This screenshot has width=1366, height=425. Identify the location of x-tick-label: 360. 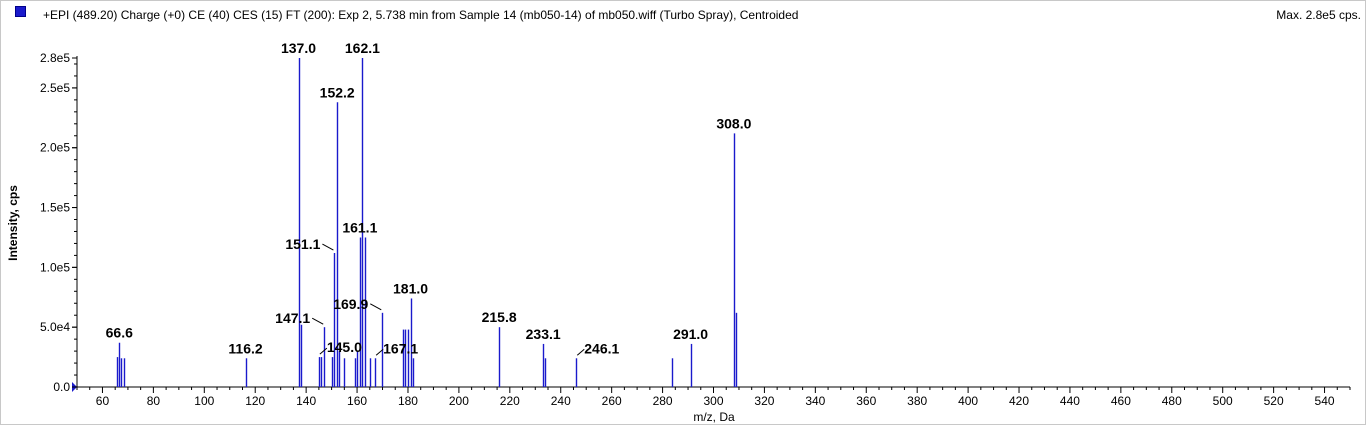
(866, 401).